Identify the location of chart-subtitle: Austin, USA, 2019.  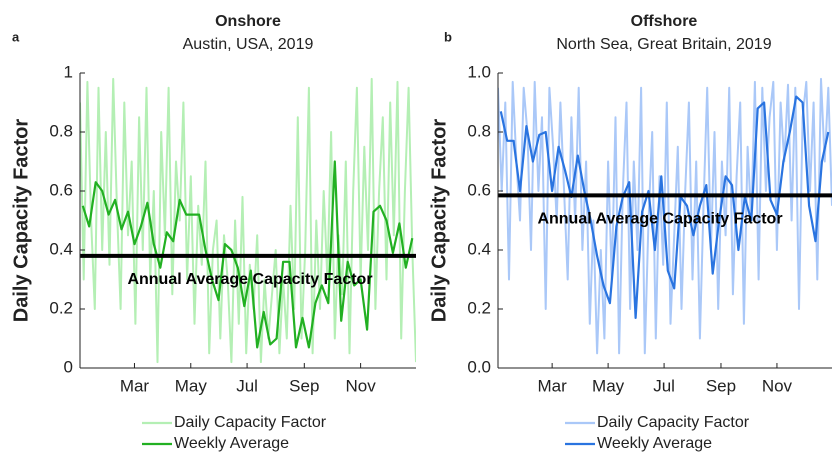
(248, 44).